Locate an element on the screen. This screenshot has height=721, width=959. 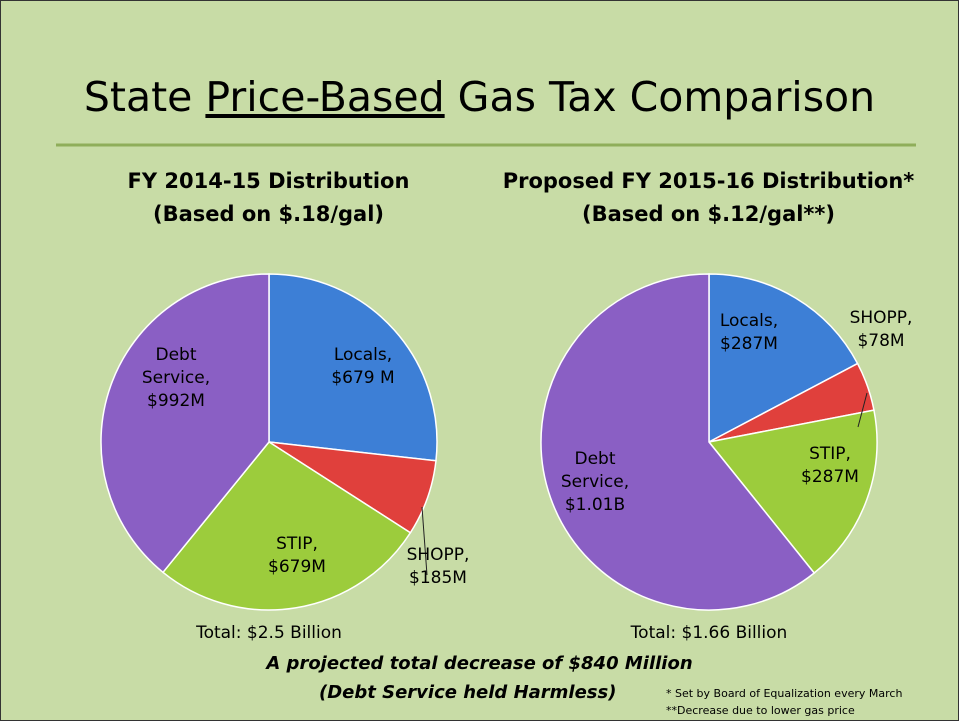
chart-subtitle: (Based on $.12/gal**) is located at coordinates (708, 214).